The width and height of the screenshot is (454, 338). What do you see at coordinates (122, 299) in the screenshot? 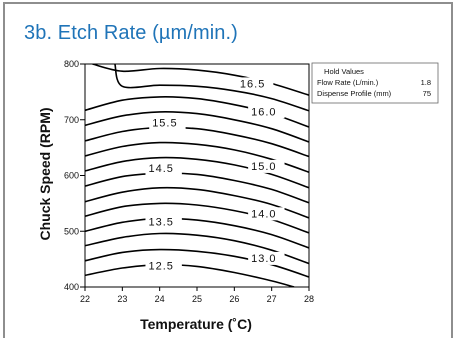
I see `x-tick-label: 23` at bounding box center [122, 299].